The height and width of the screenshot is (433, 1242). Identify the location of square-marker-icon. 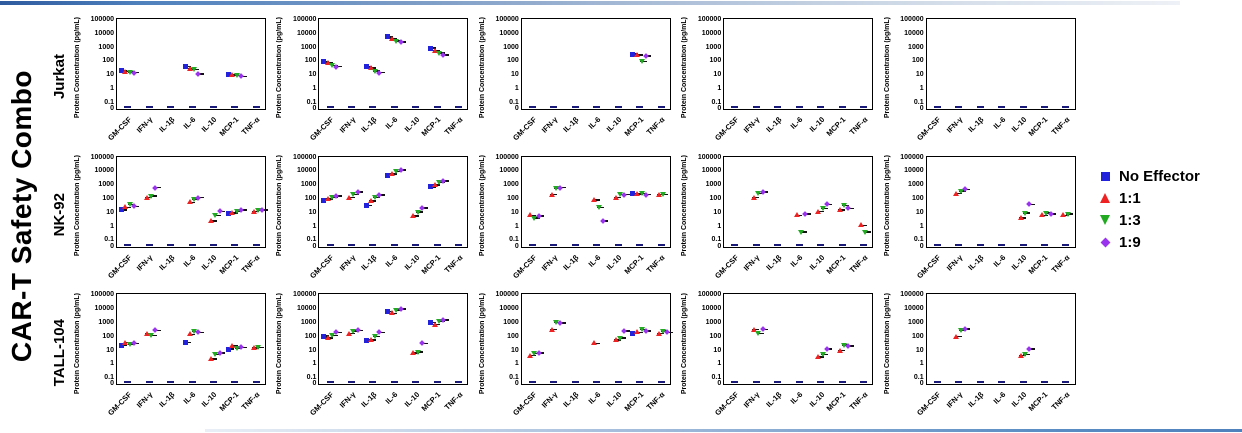
(1105, 176).